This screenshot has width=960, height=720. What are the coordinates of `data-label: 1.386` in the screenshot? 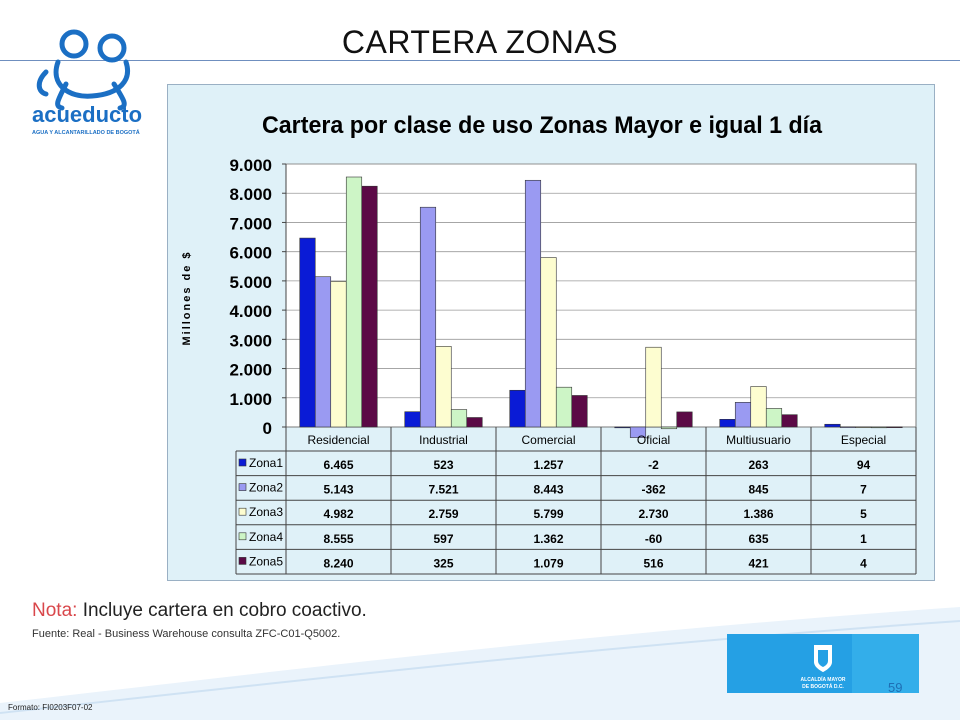 It's located at (758, 514).